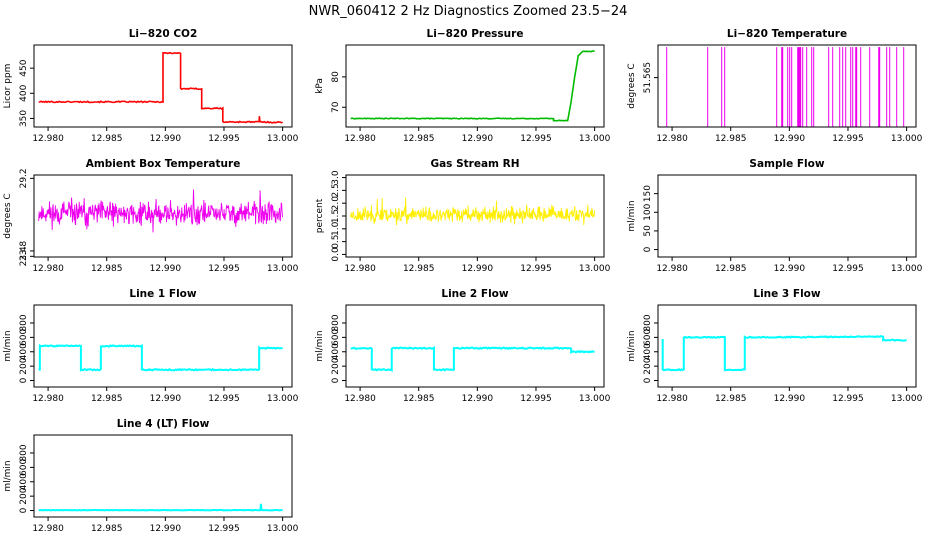 The height and width of the screenshot is (544, 936). Describe the element at coordinates (474, 294) in the screenshot. I see `chart-title: Line 2 Flow` at that location.